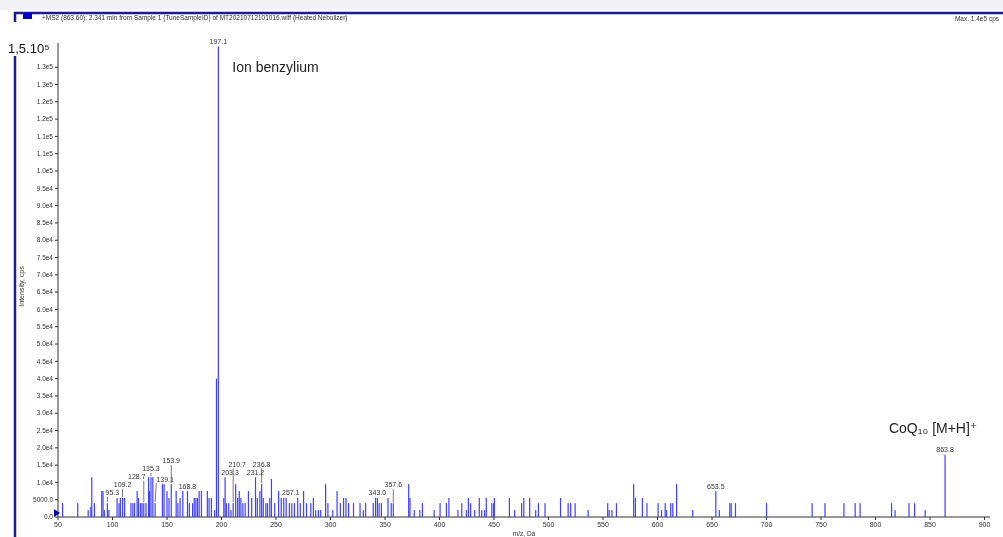  What do you see at coordinates (933, 427) in the screenshot?
I see `annotation: CoQ₁₀ [M+H]⁺` at bounding box center [933, 427].